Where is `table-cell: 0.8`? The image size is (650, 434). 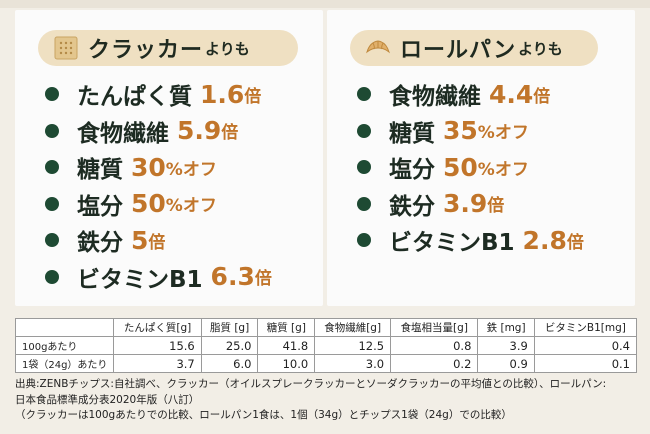
table-cell: 0.8 is located at coordinates (434, 345).